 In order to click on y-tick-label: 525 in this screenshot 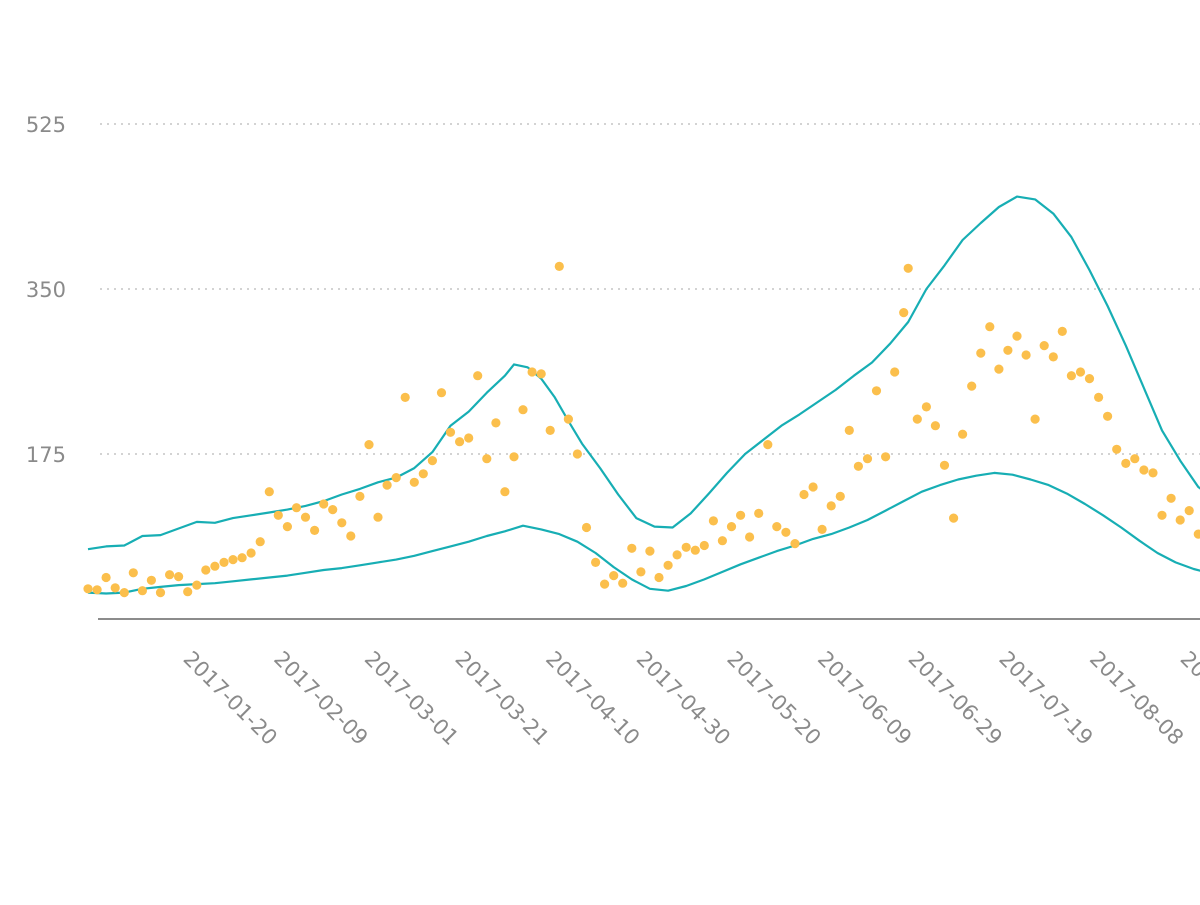, I will do `click(46, 125)`.